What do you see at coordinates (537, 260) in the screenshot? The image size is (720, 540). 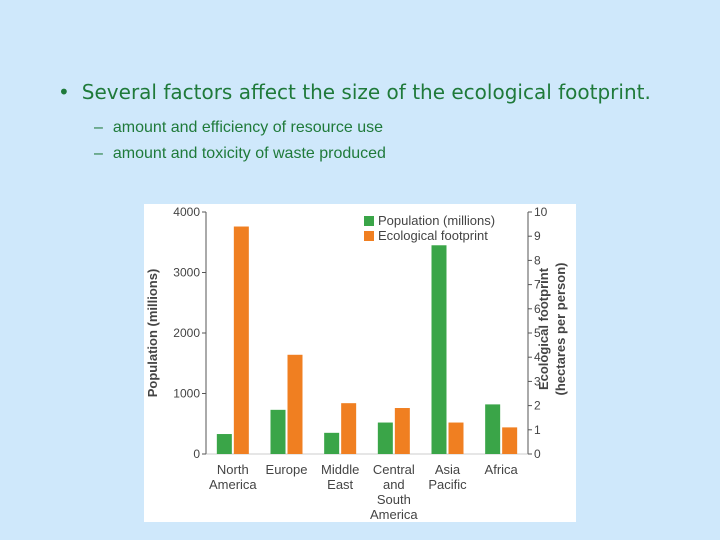 I see `right-tick-label: 8` at bounding box center [537, 260].